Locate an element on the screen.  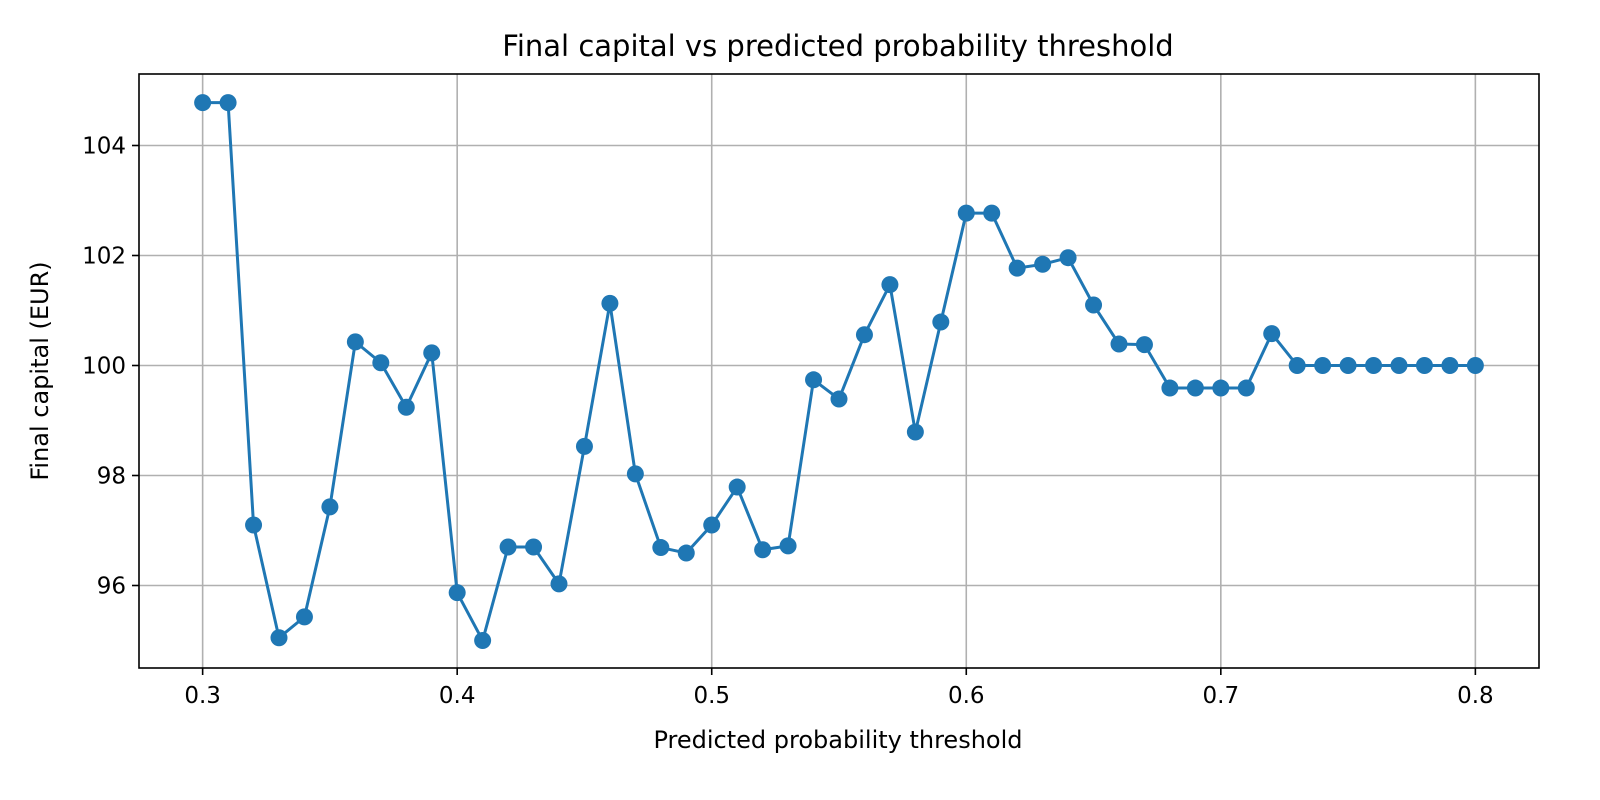
x-tick-label: 0.4 is located at coordinates (457, 696).